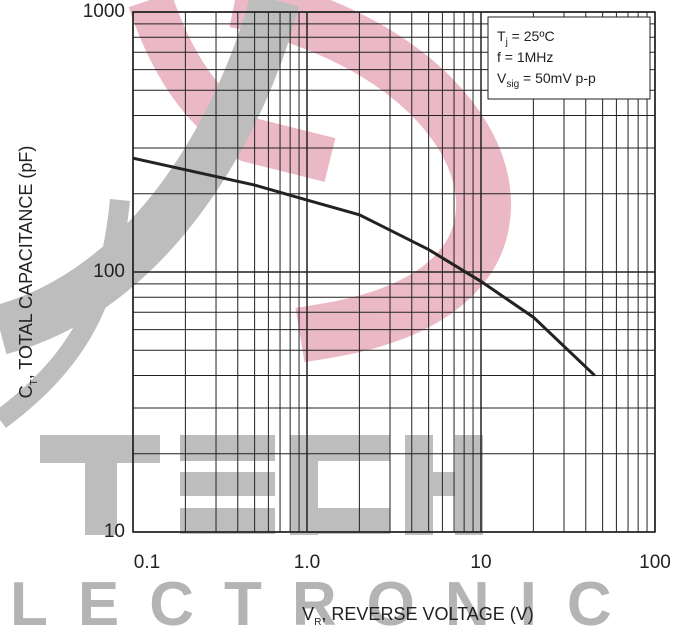 This screenshot has height=632, width=693. I want to click on x-label-sub: R, so click(317, 622).